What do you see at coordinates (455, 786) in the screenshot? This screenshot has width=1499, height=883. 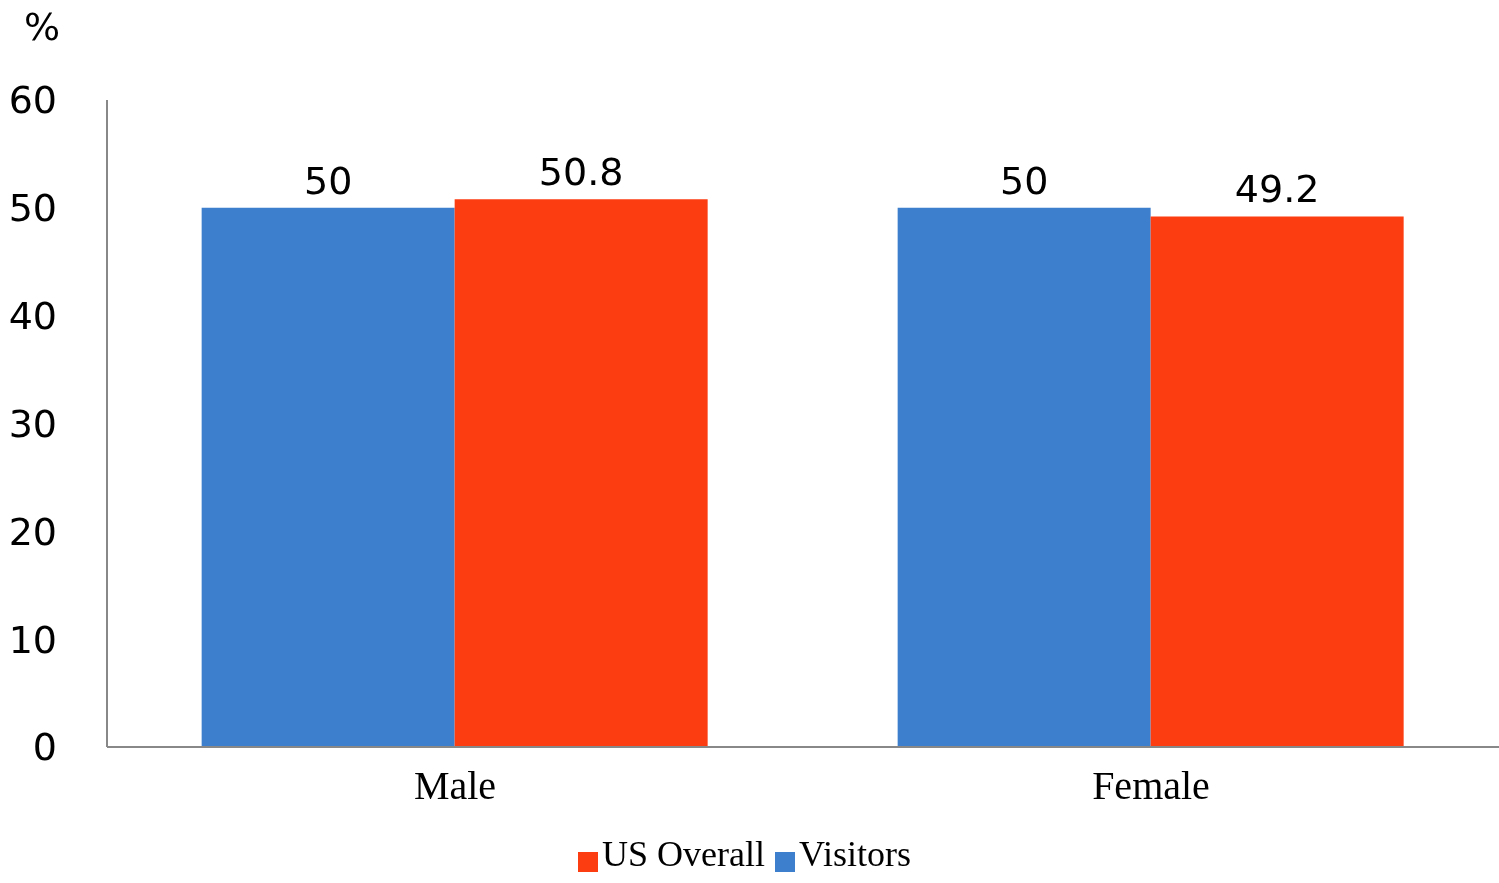 I see `x-tick-label: Male` at bounding box center [455, 786].